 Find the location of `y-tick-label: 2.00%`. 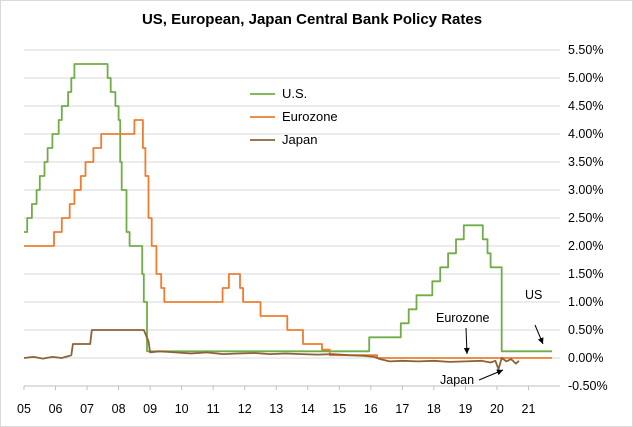

y-tick-label: 2.00% is located at coordinates (585, 246).